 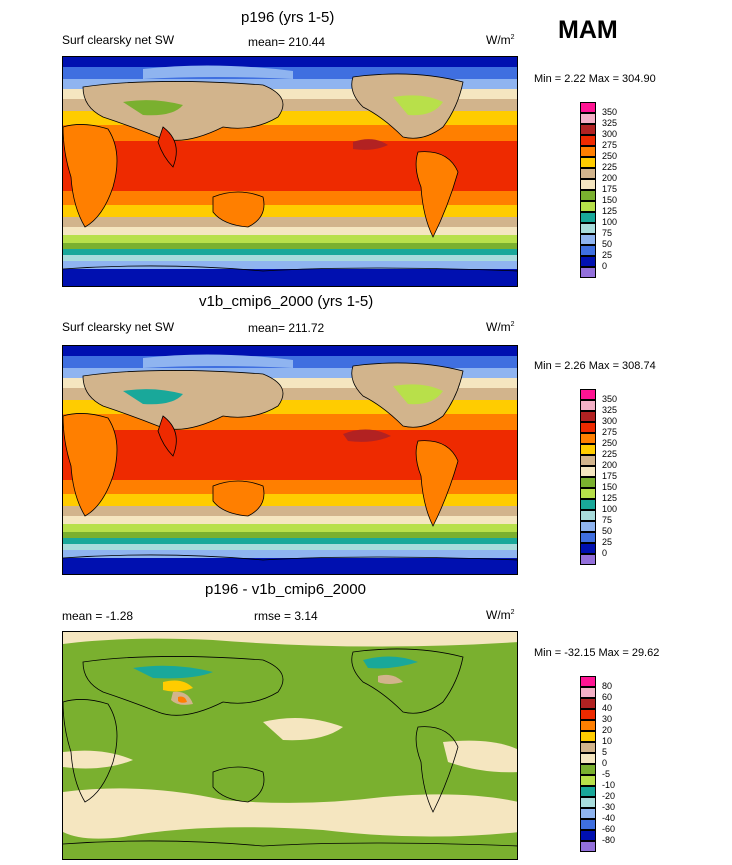 What do you see at coordinates (286, 328) in the screenshot?
I see `mean-label: mean= 211.72` at bounding box center [286, 328].